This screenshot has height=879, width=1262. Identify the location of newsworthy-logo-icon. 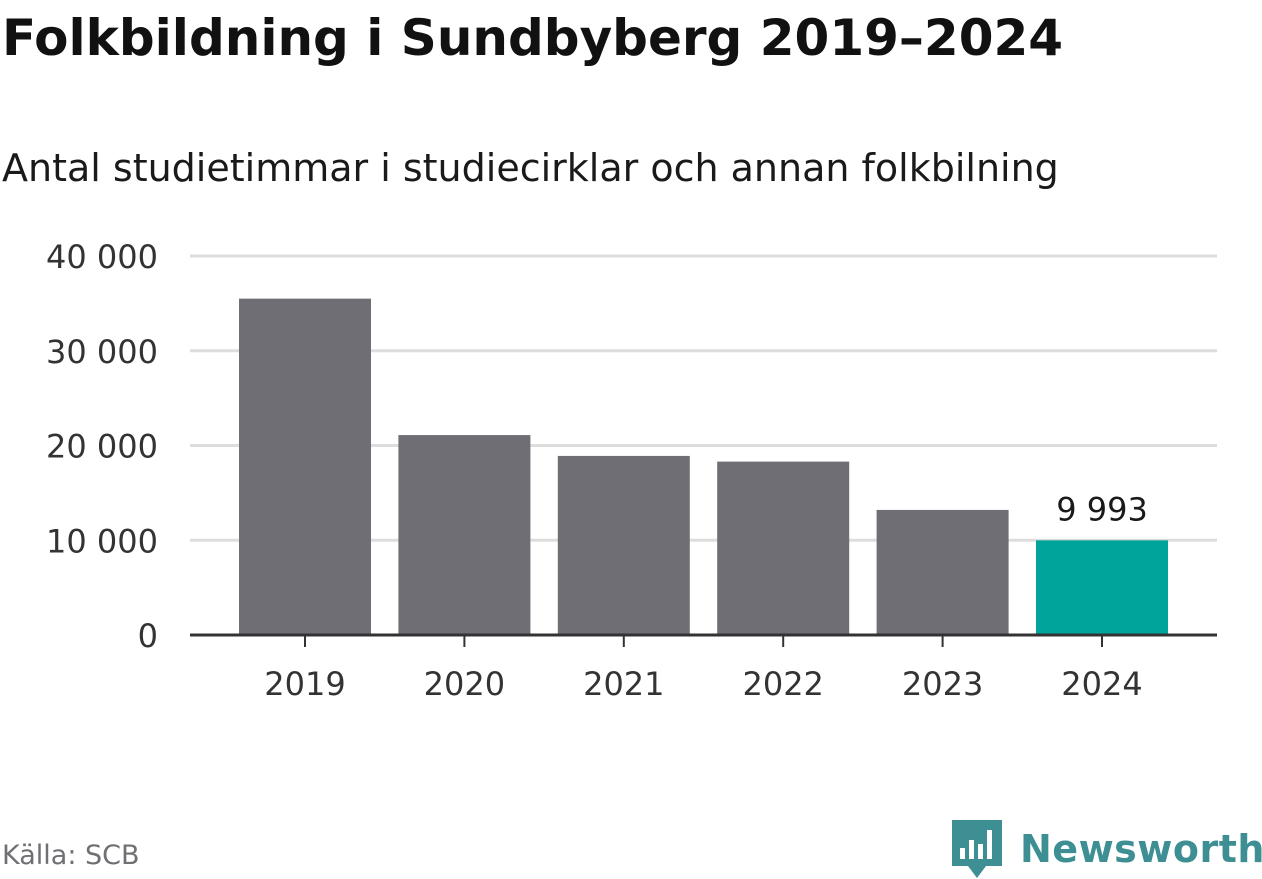
(977, 849).